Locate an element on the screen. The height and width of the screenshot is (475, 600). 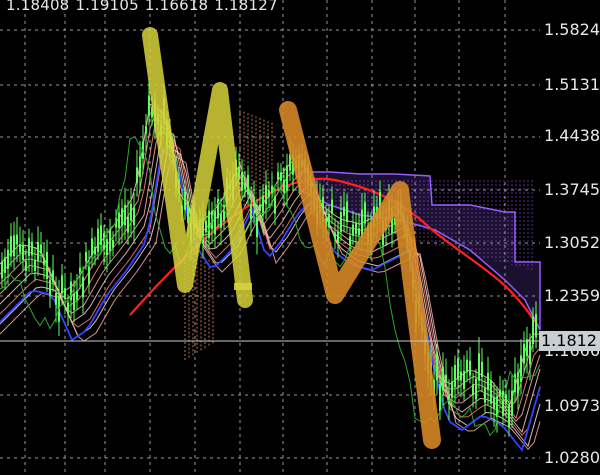
price-axis-label: 1.5131 is located at coordinates (572, 84).